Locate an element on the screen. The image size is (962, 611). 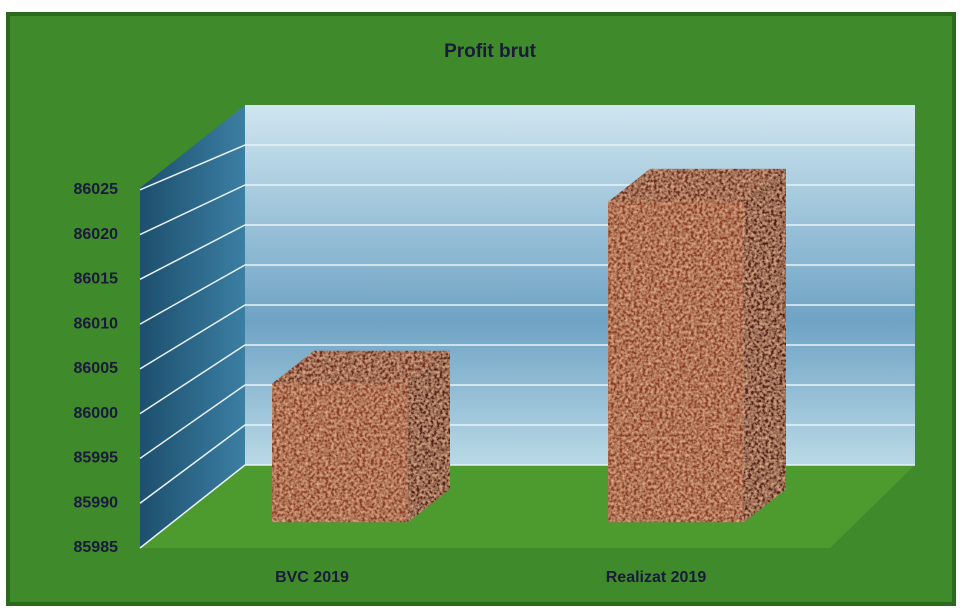
x-tick-label: Realizat 2019 is located at coordinates (656, 577).